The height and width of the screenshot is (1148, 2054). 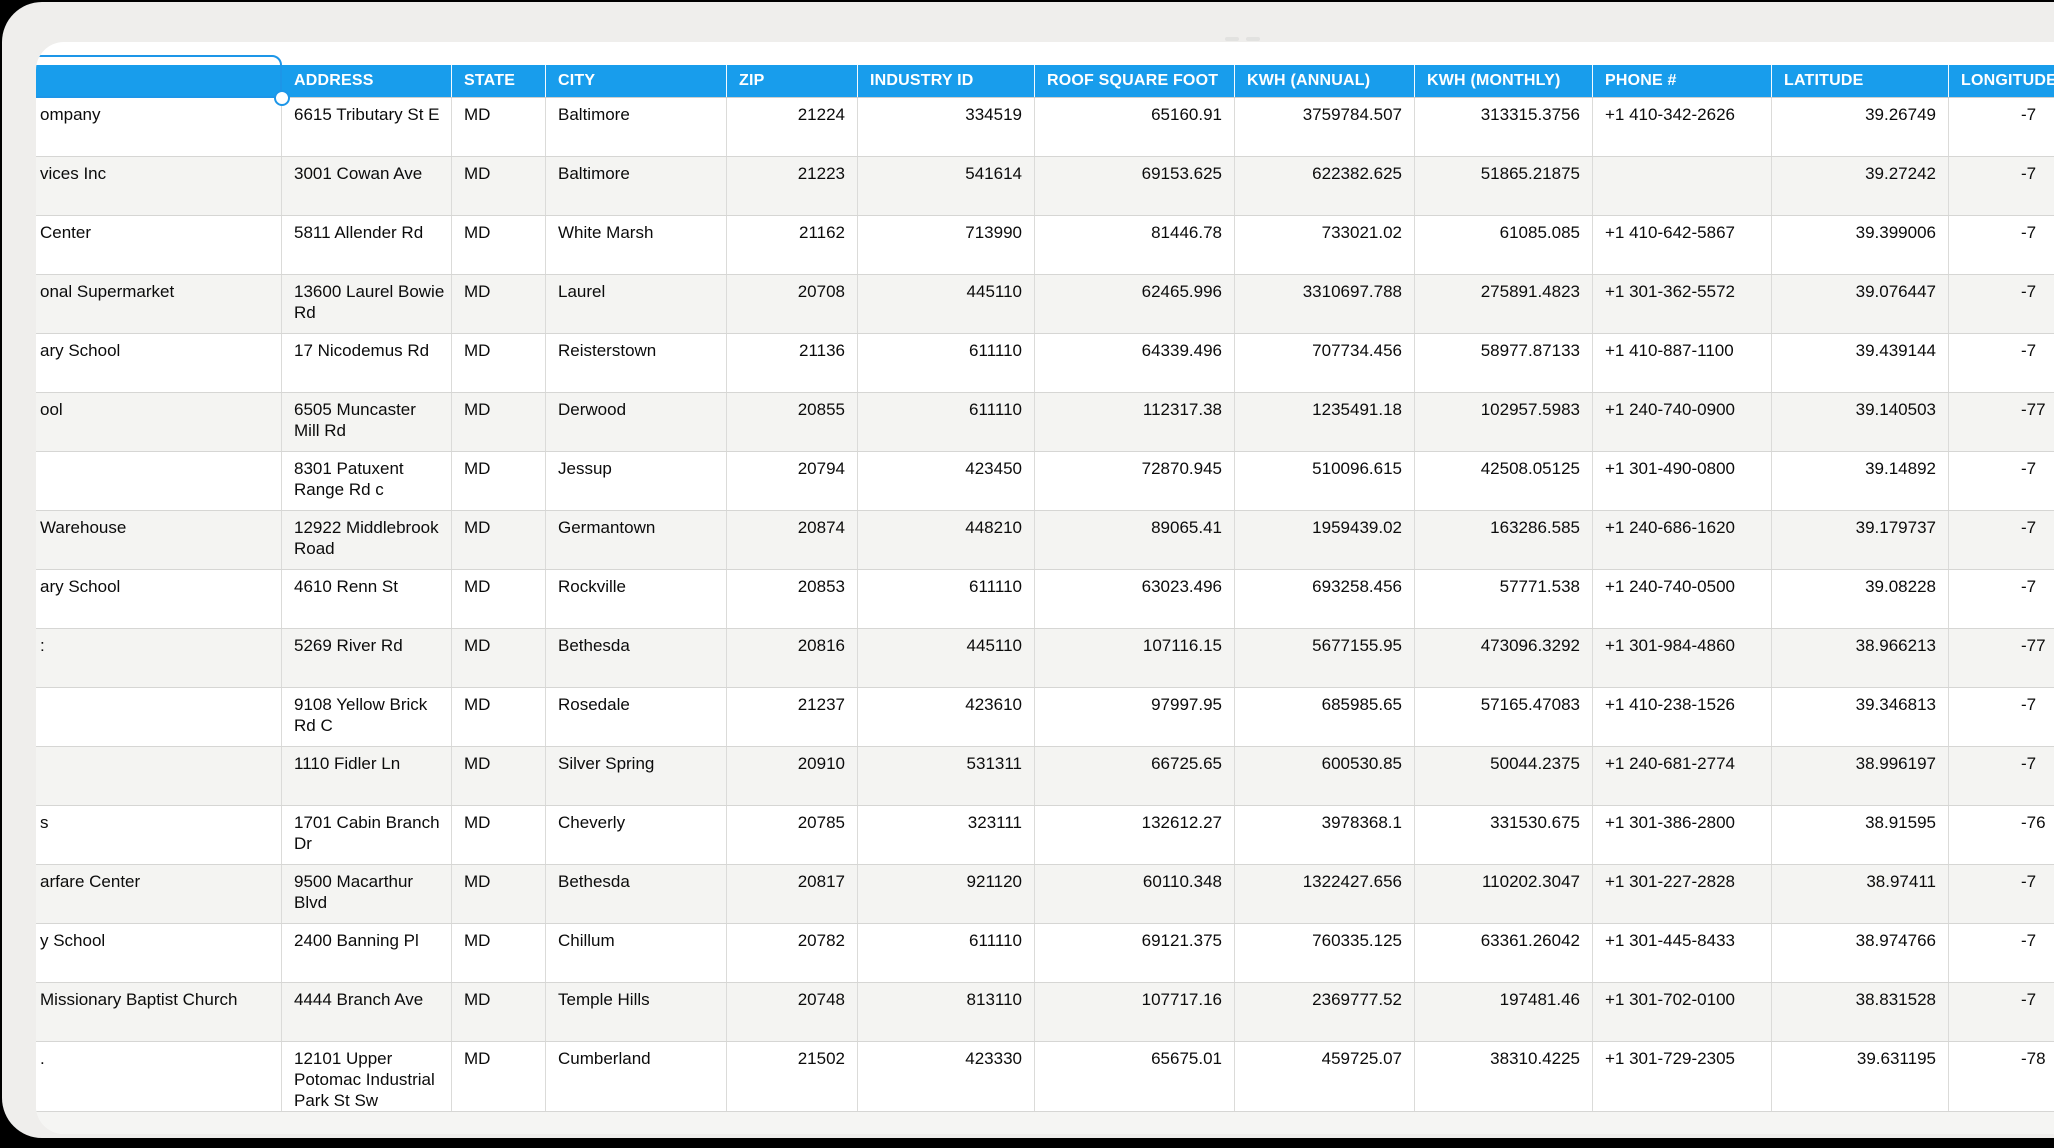 What do you see at coordinates (1860, 245) in the screenshot?
I see `cell-latitude: 39.399006` at bounding box center [1860, 245].